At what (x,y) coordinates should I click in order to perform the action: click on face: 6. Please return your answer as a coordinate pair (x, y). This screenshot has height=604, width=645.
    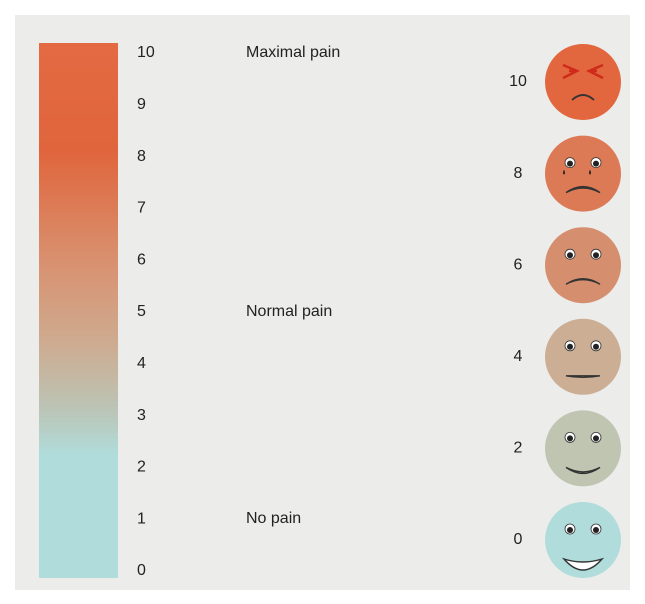
    Looking at the image, I should click on (567, 265).